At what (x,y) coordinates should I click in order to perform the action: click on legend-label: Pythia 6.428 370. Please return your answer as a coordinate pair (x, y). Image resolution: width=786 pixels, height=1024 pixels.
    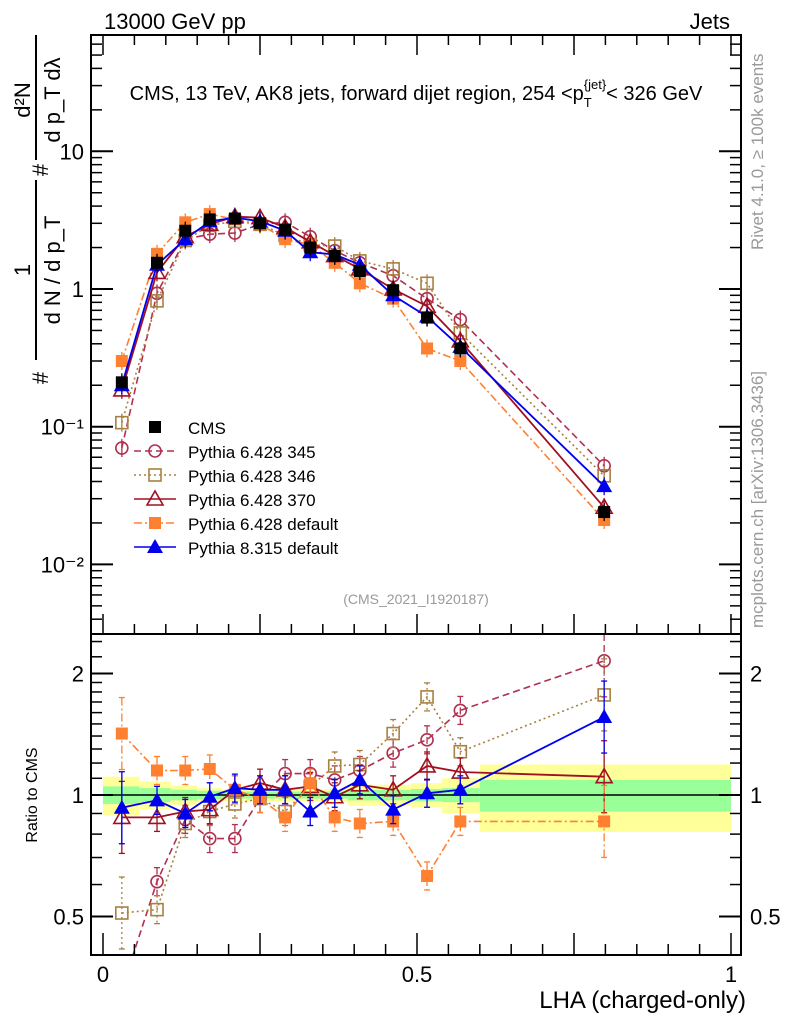
    Looking at the image, I should click on (252, 500).